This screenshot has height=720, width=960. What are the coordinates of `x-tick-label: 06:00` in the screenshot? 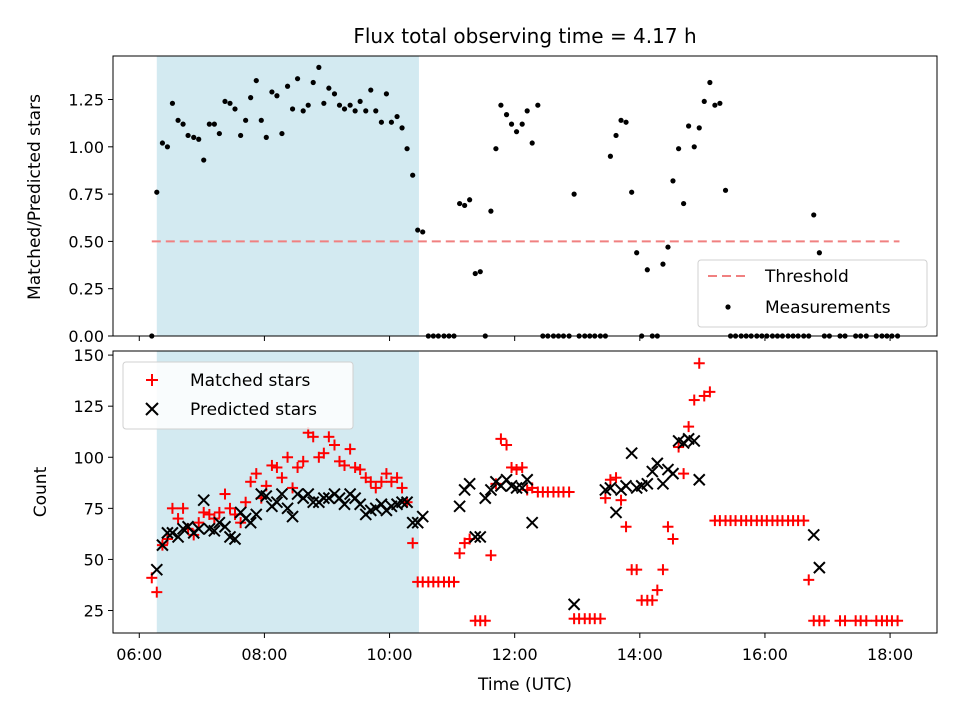 It's located at (139, 654).